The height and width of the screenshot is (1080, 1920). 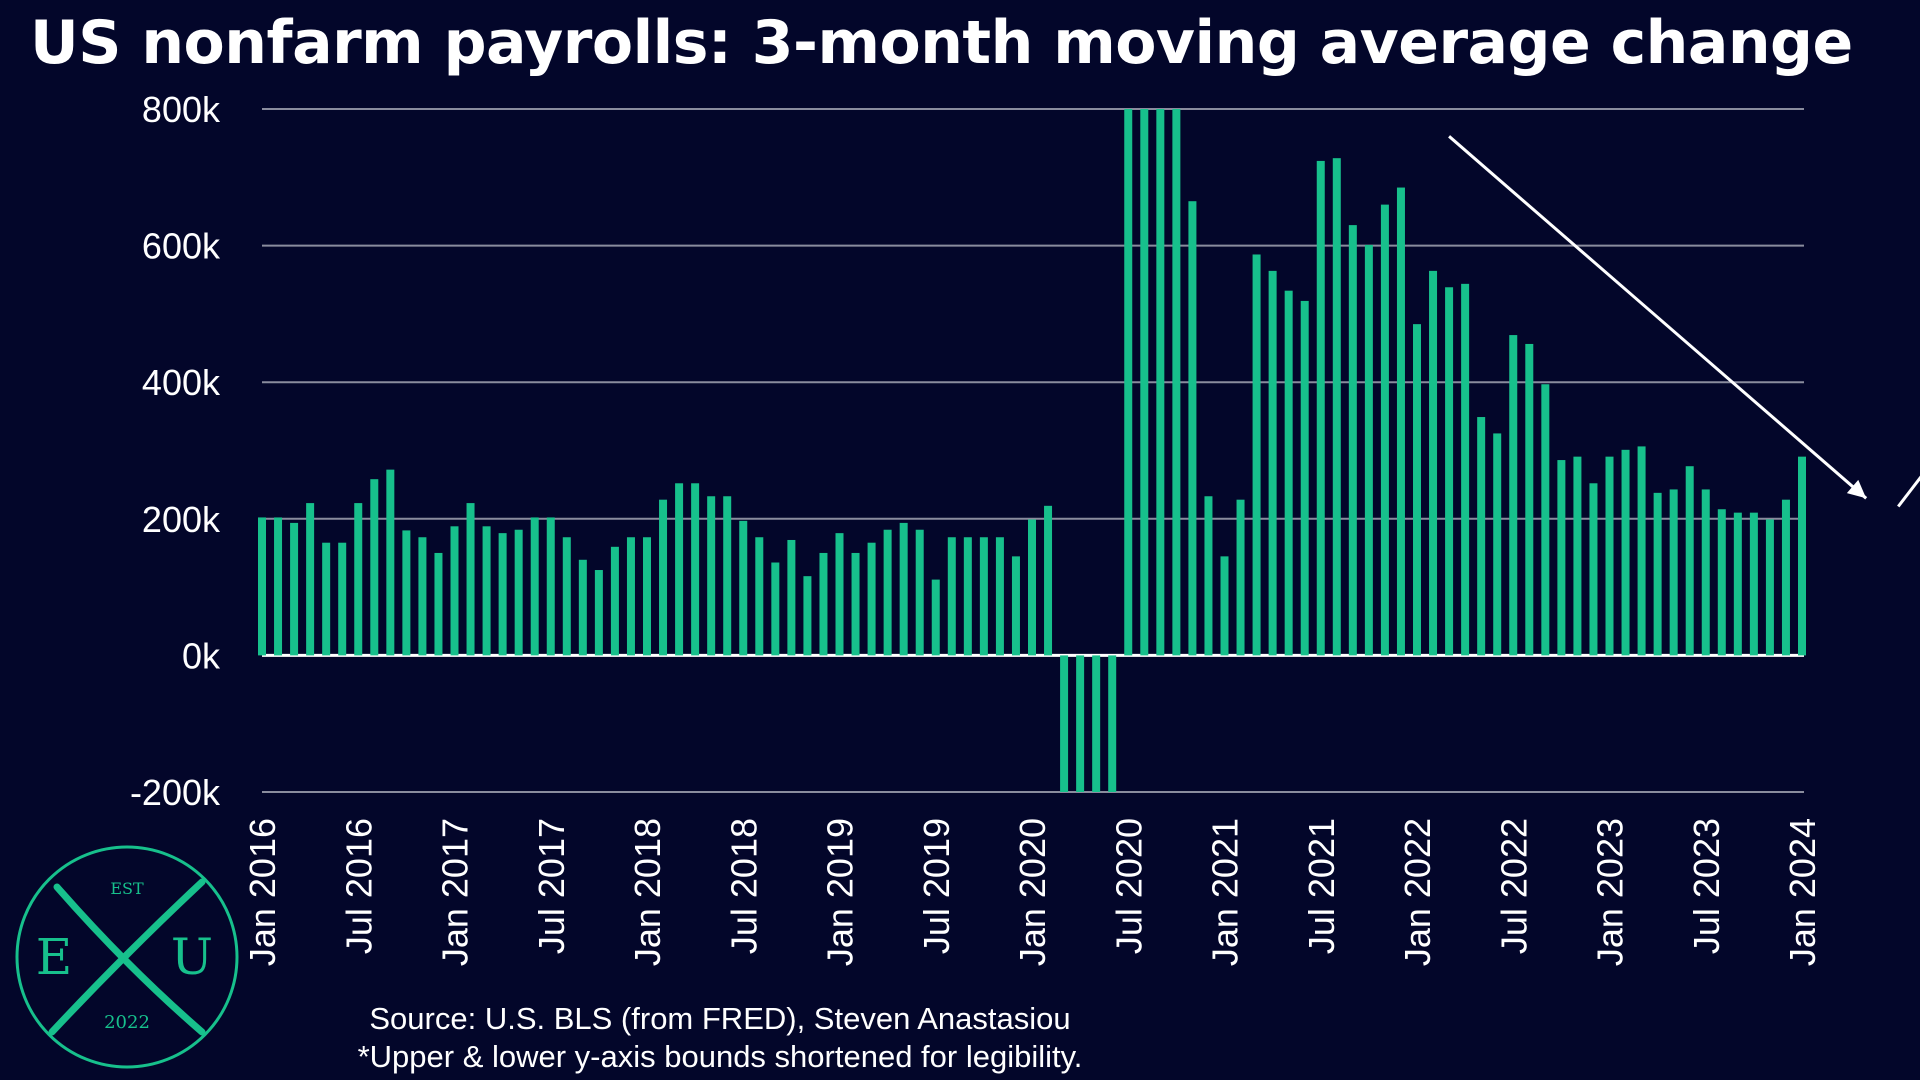 I want to click on y-tick-label: 800k, so click(x=181, y=109).